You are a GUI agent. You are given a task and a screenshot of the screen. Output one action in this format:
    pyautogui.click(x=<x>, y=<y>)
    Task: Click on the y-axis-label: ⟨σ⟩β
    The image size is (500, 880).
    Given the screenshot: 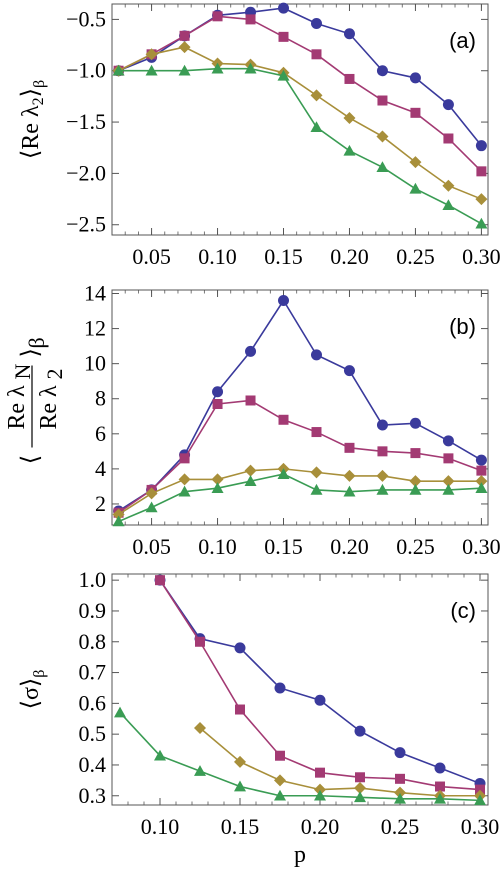 What is the action you would take?
    pyautogui.click(x=33, y=690)
    